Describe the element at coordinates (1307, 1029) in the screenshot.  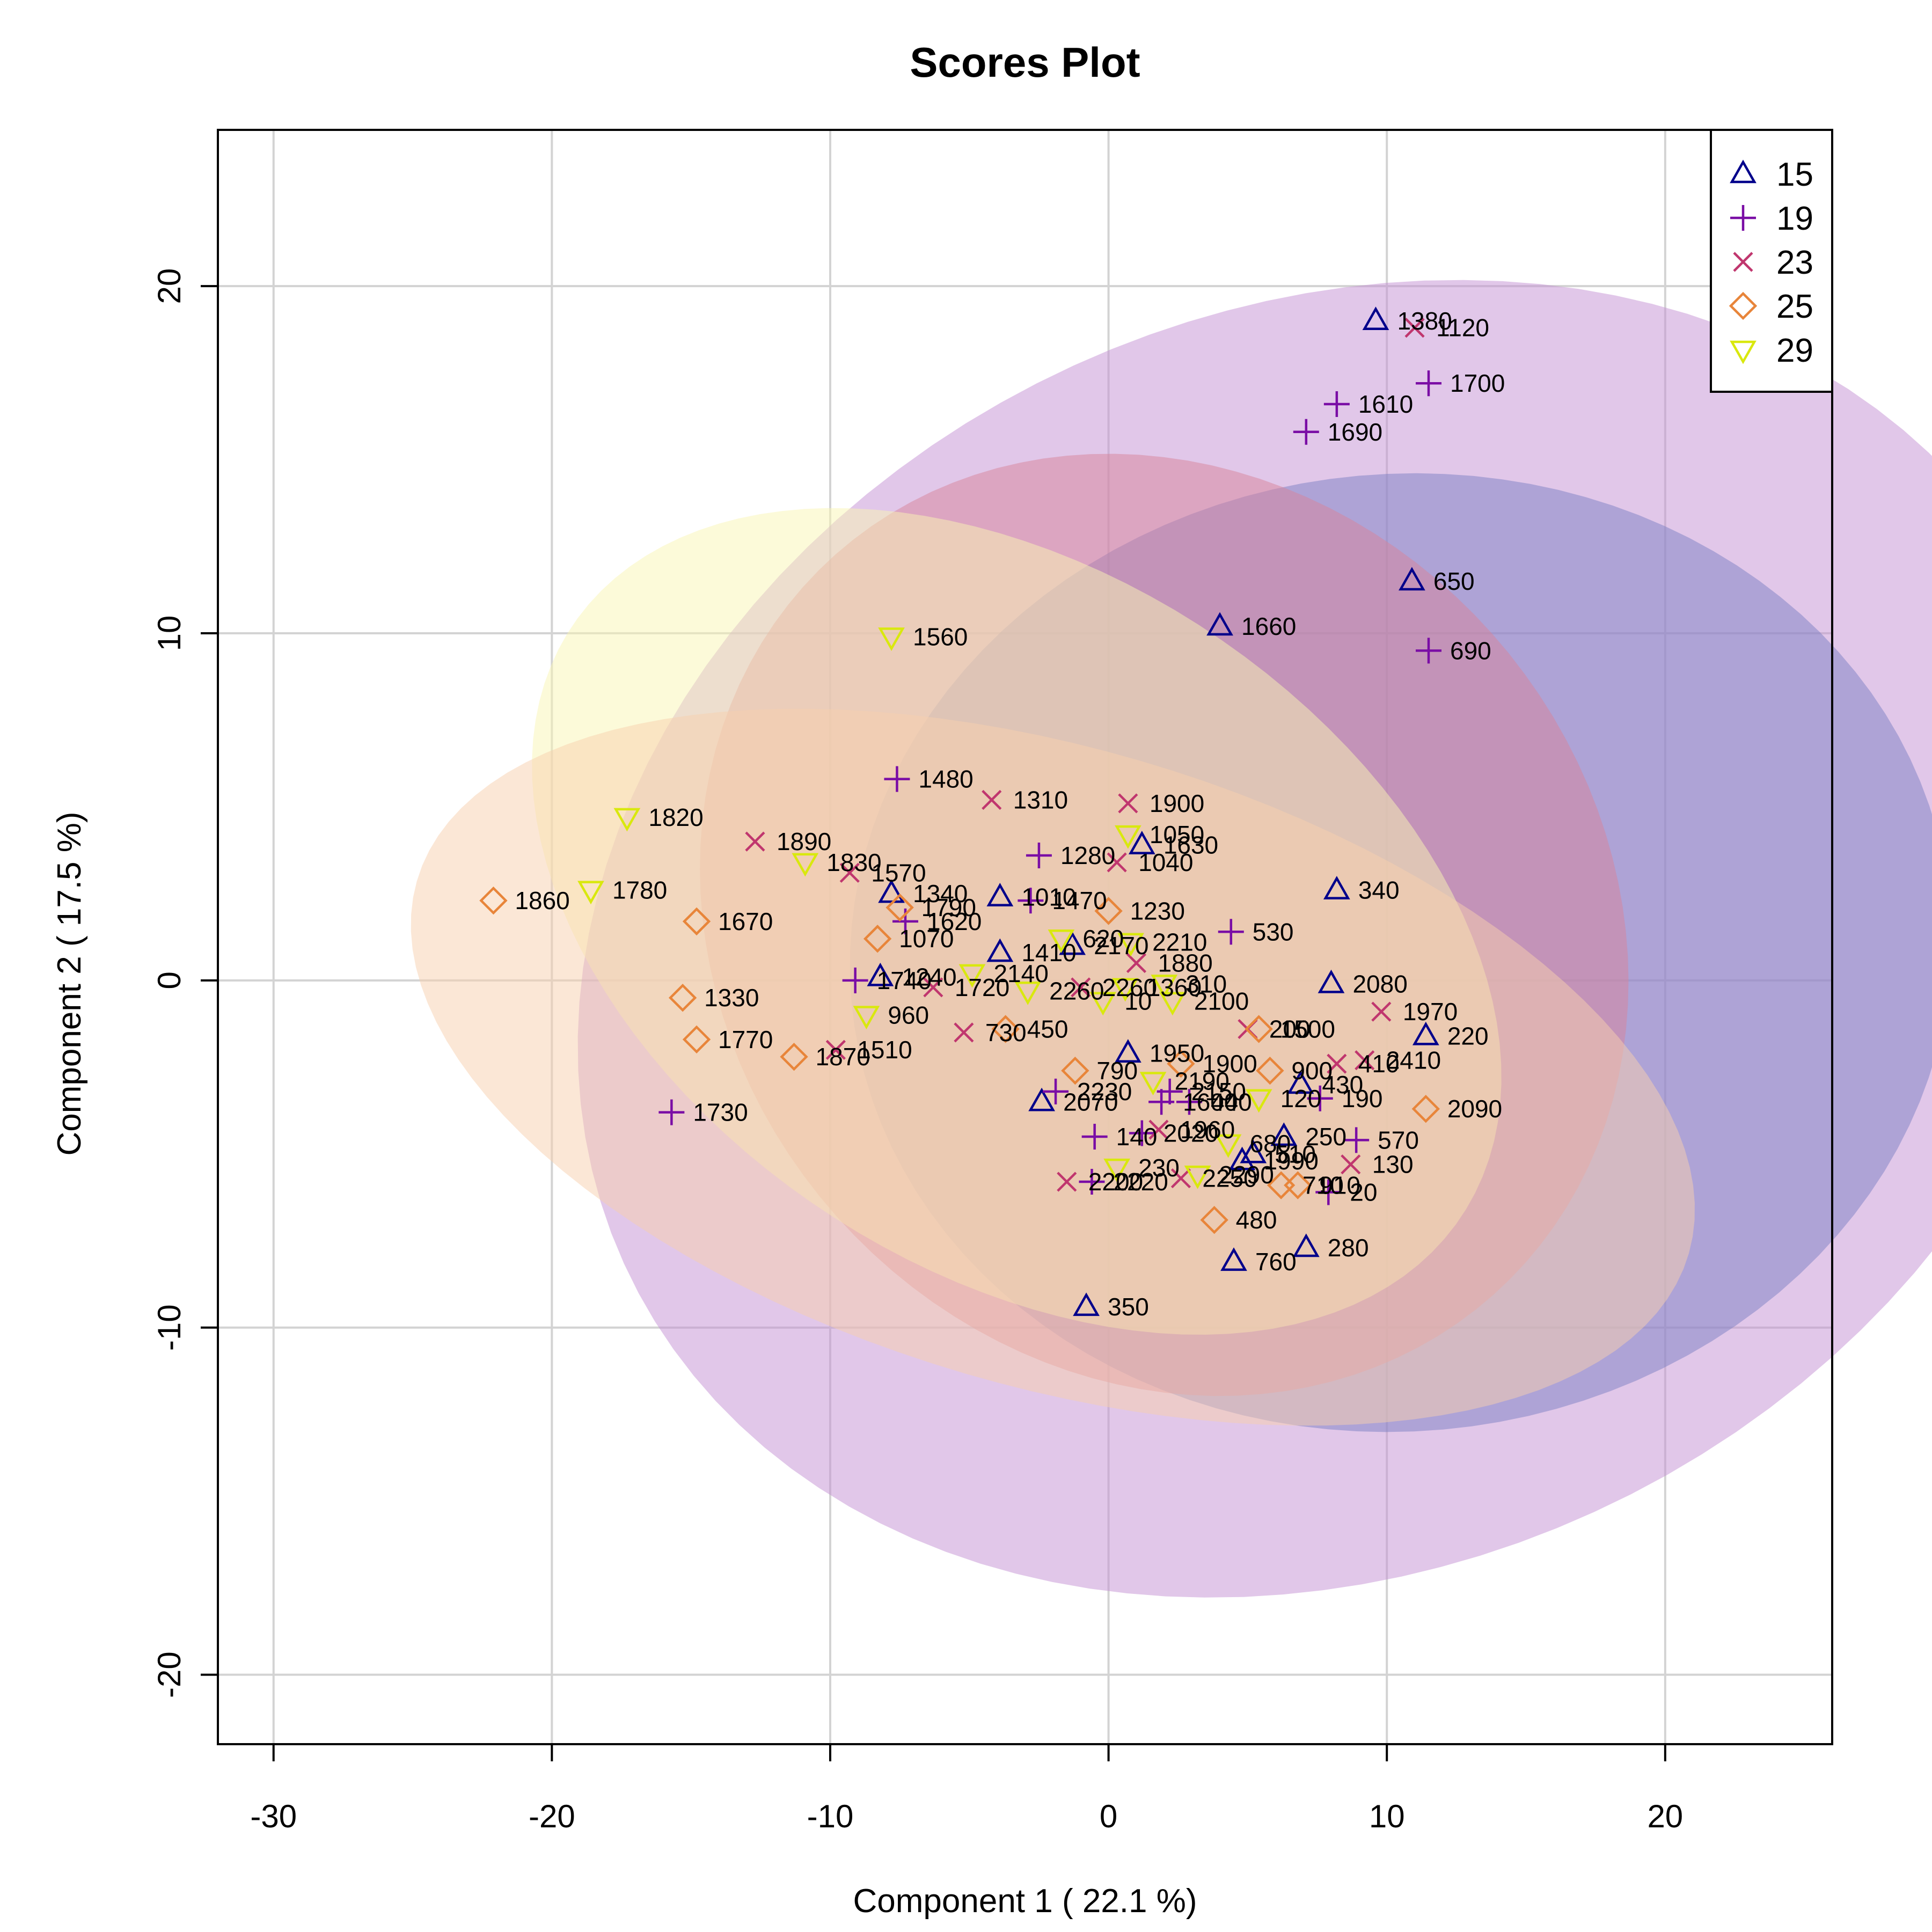
I see `point-label: 1500` at that location.